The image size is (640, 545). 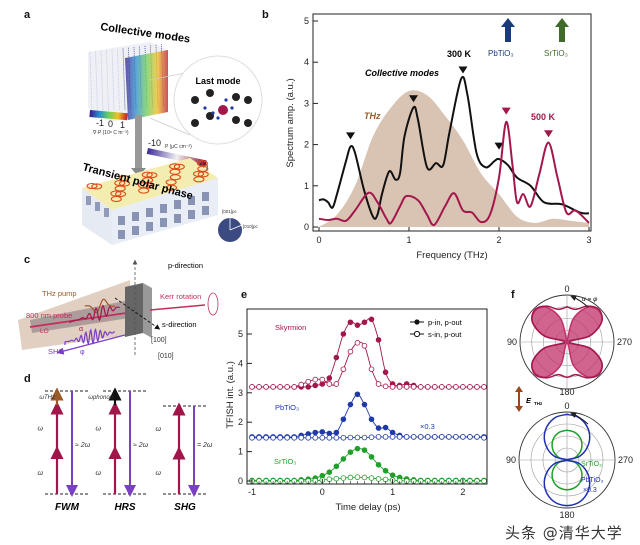 What do you see at coordinates (368, 365) in the screenshot?
I see `series-skyrmion-s-in` at bounding box center [368, 365].